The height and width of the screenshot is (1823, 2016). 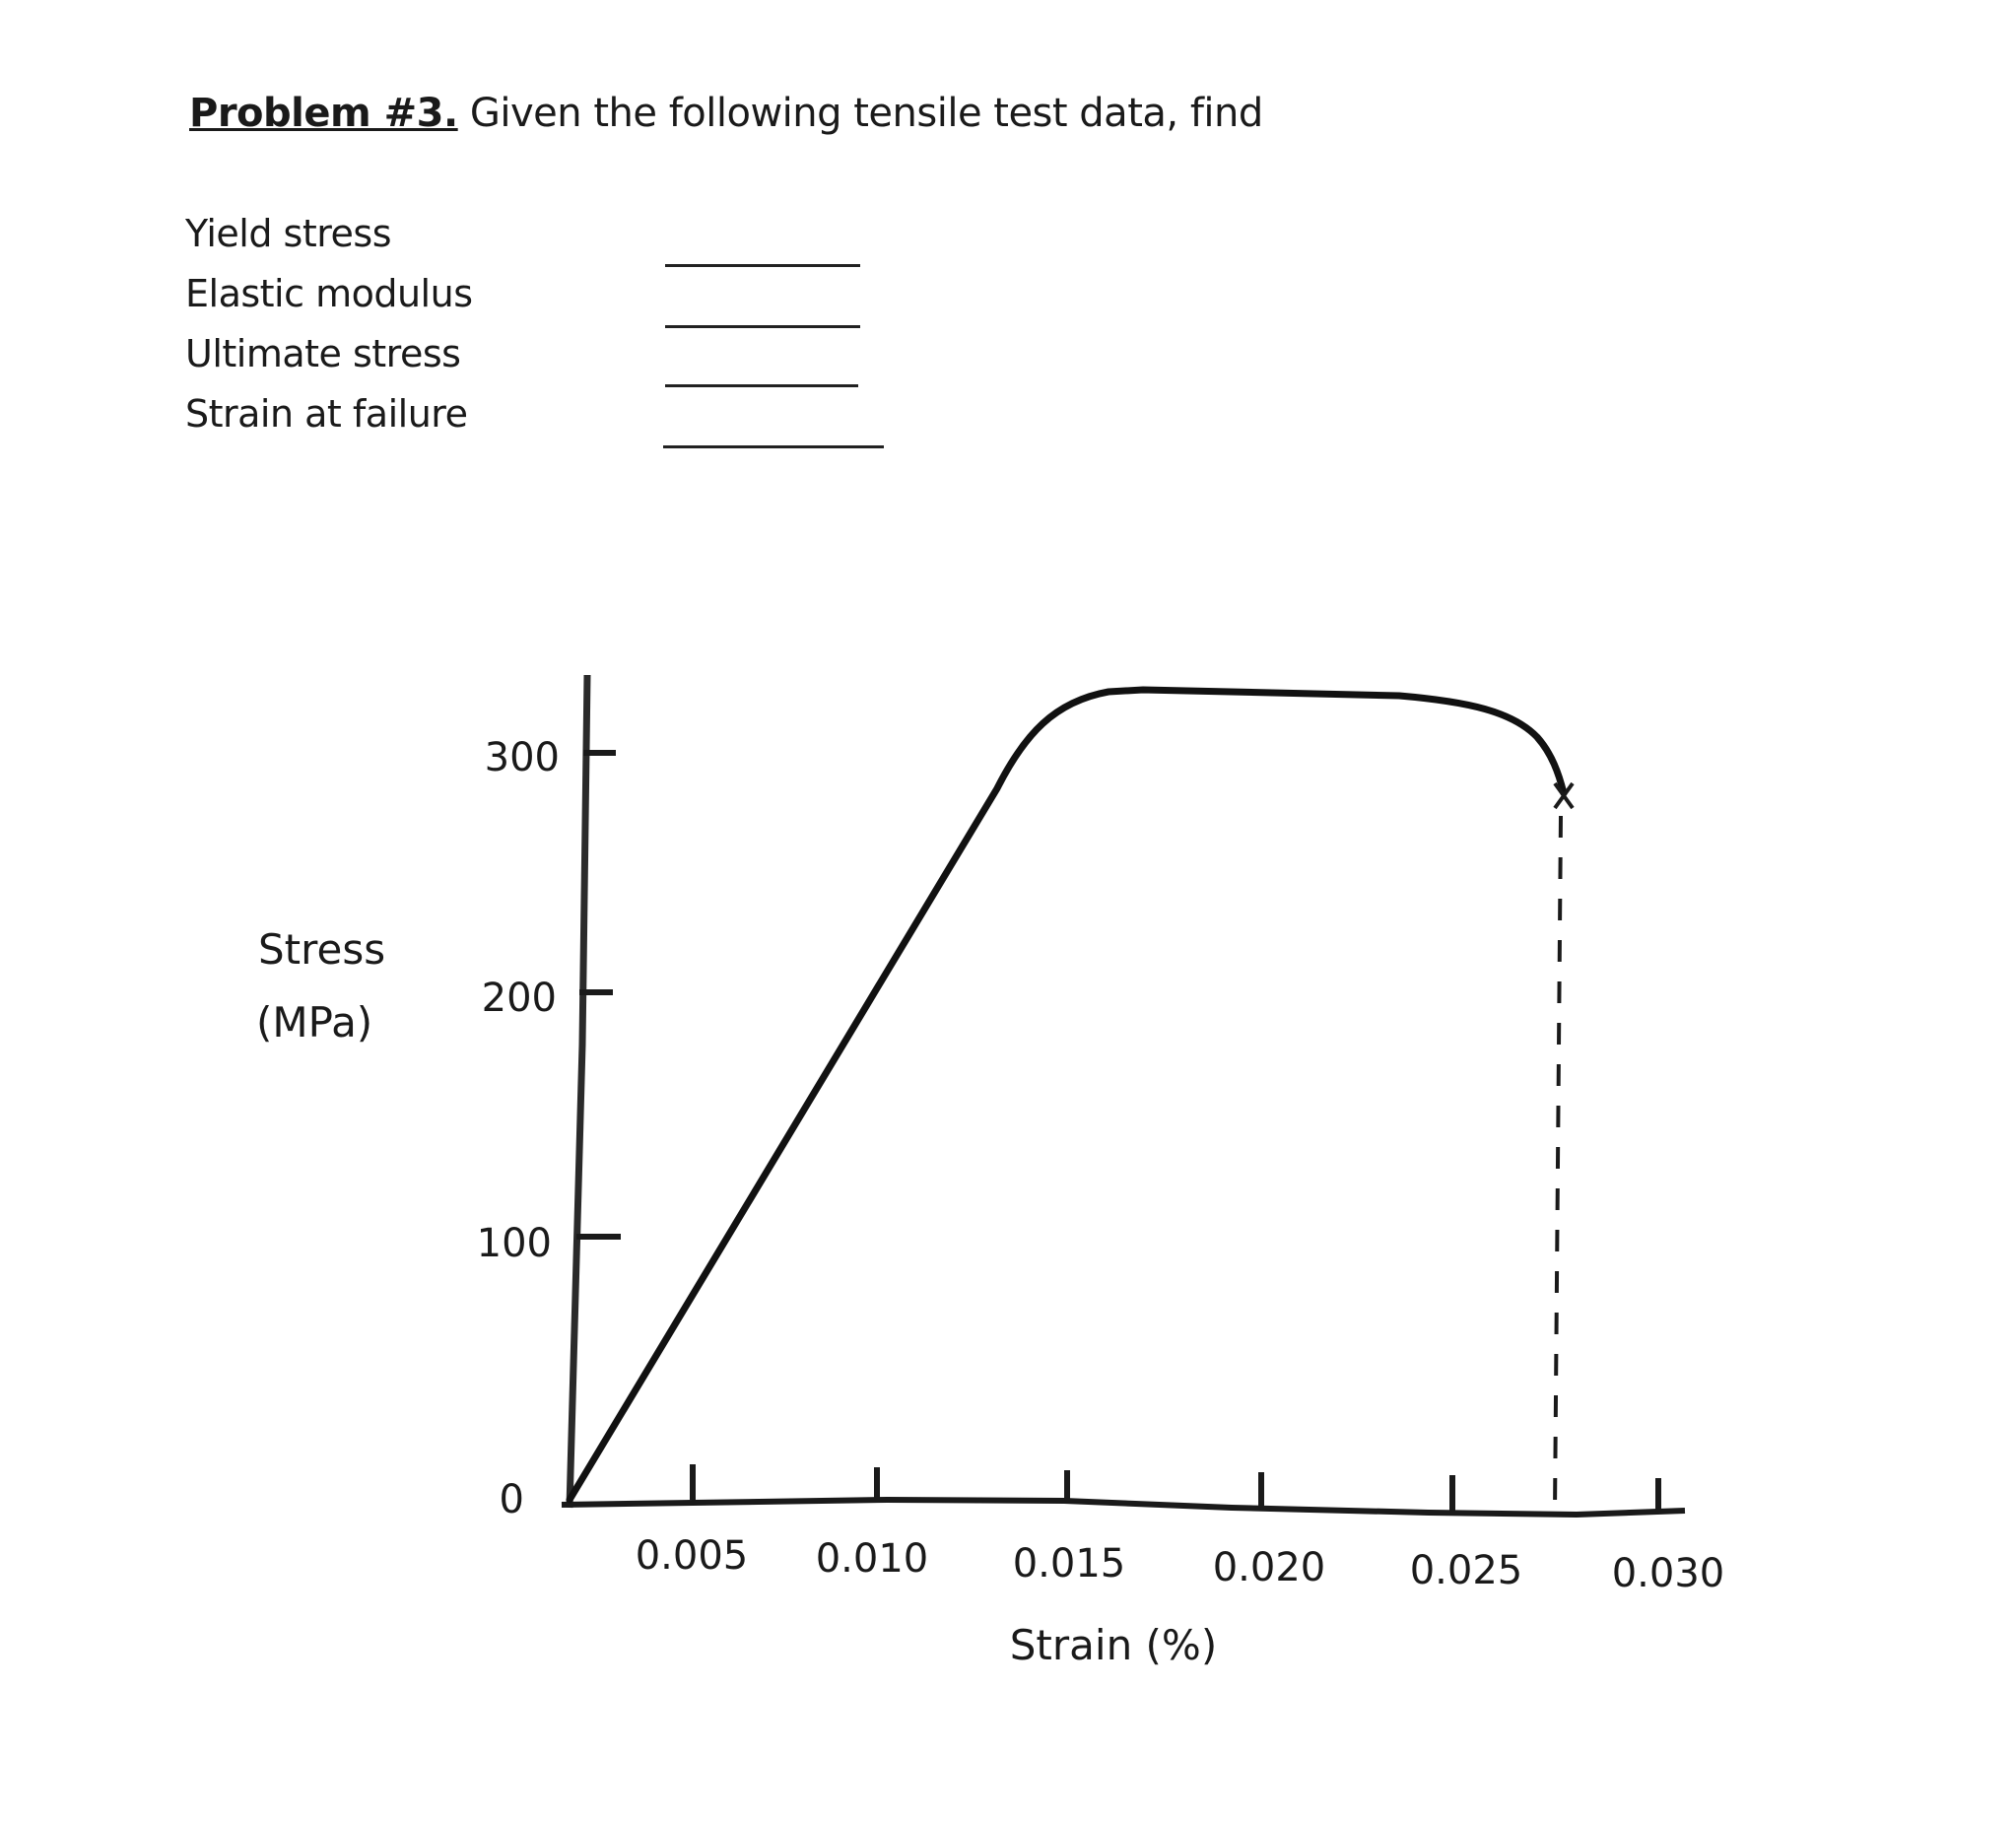 I want to click on answer-blank-elastic-modulus, so click(x=762, y=327).